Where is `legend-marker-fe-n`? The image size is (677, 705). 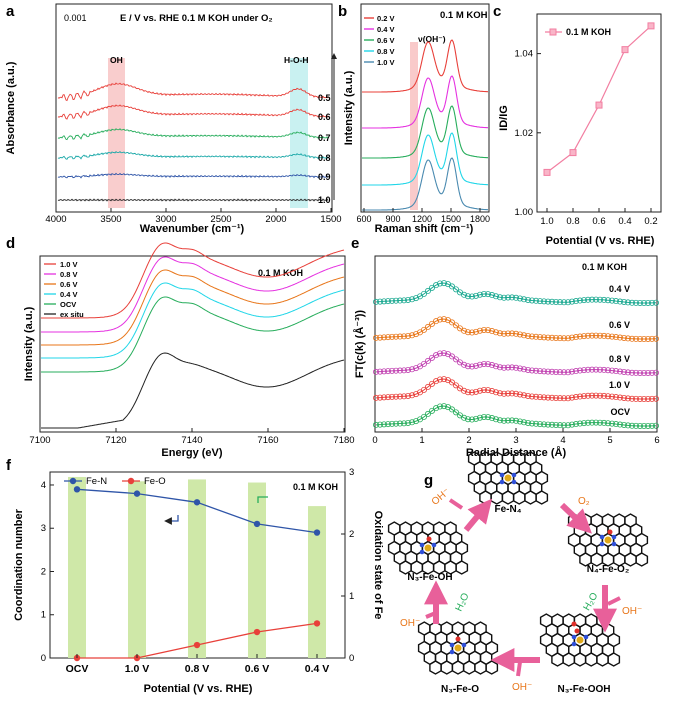
legend-marker-fe-n is located at coordinates (73, 481).